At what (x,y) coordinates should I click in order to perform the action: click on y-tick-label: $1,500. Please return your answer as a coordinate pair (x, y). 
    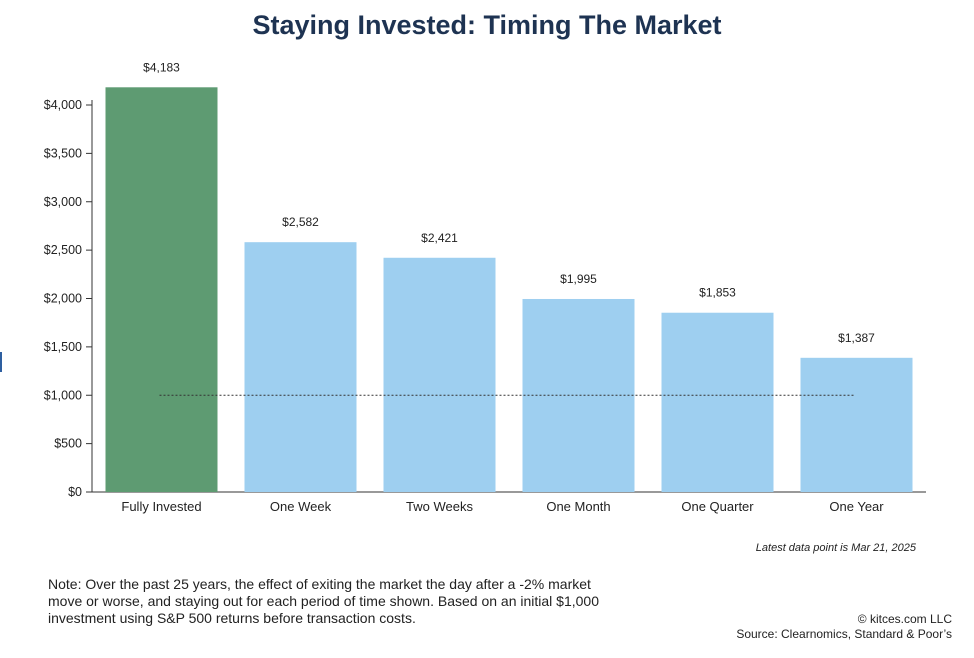
    Looking at the image, I should click on (63, 347).